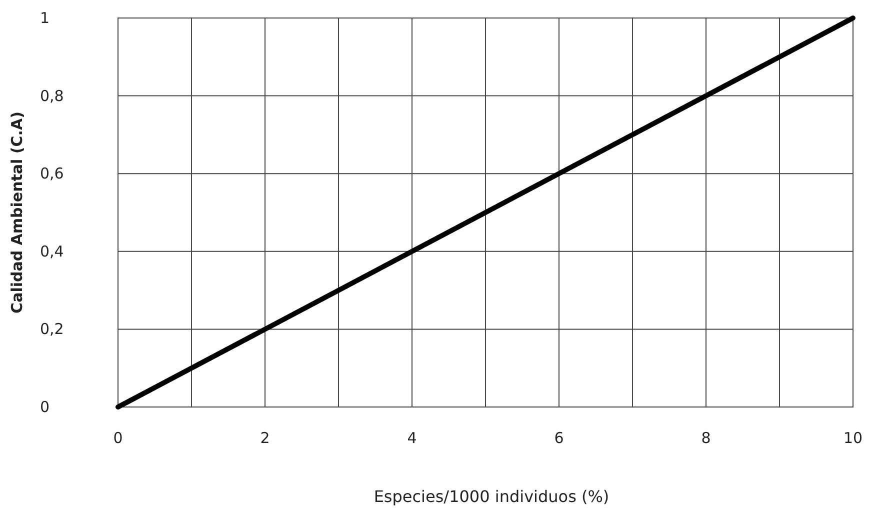 The height and width of the screenshot is (514, 869). What do you see at coordinates (45, 18) in the screenshot?
I see `y-tick-label: 1` at bounding box center [45, 18].